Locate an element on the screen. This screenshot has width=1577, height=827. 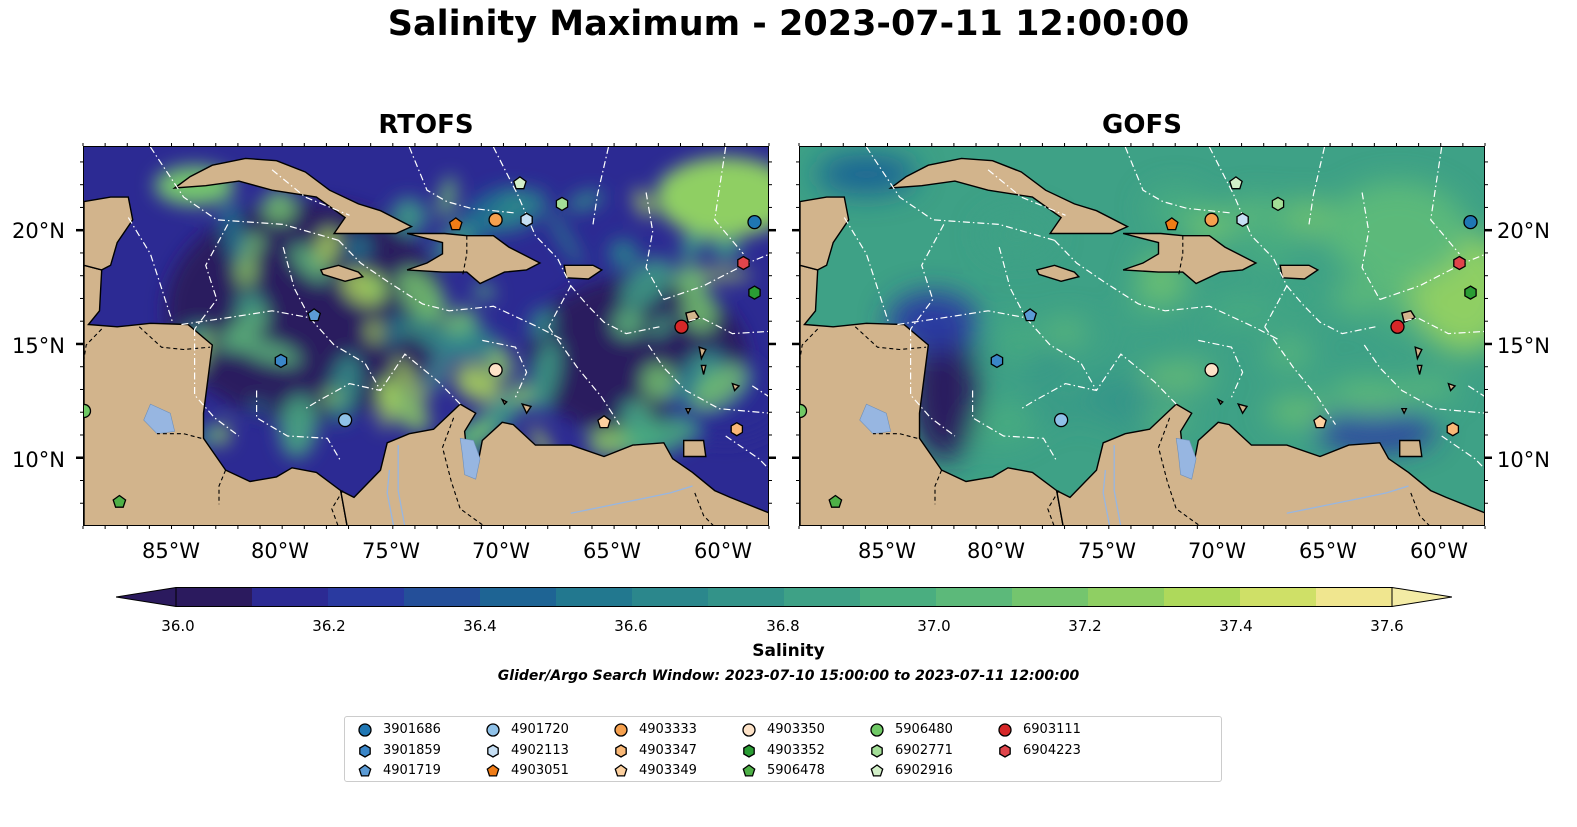
chart-title: Salinity Maximum - 2023-07-11 12:00:00 is located at coordinates (788, 24).